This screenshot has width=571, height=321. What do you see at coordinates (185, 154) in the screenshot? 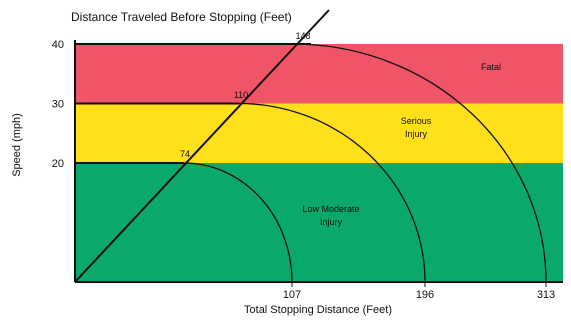
I see `travel-distance-label-74: 74` at bounding box center [185, 154].